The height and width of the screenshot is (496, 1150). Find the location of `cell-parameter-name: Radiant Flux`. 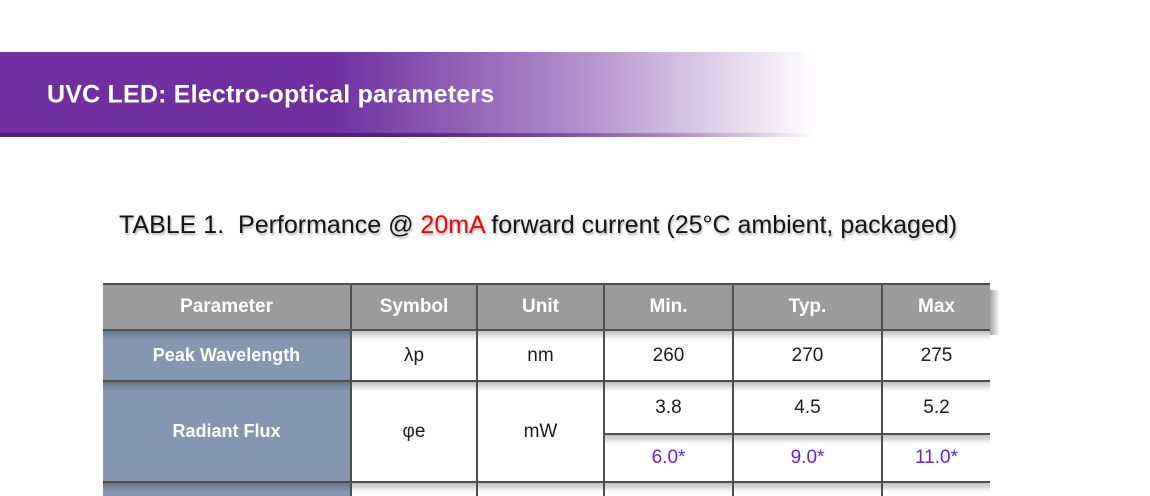

cell-parameter-name: Radiant Flux is located at coordinates (227, 431).